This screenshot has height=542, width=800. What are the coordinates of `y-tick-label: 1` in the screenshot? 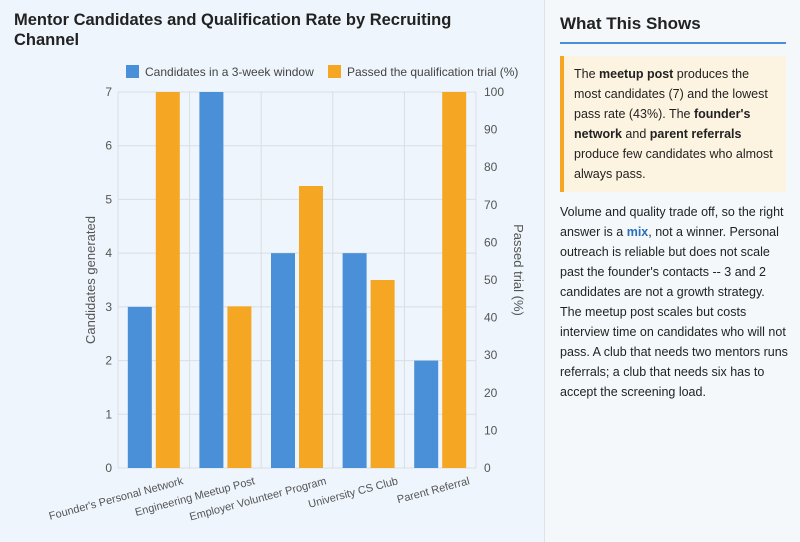 It's located at (108, 414).